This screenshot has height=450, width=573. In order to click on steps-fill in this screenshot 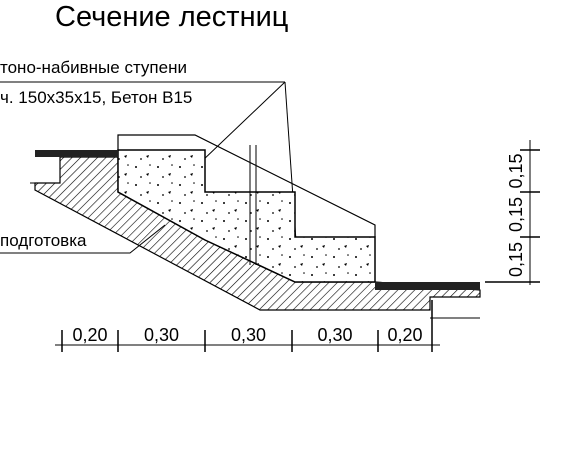, I will do `click(246, 216)`.